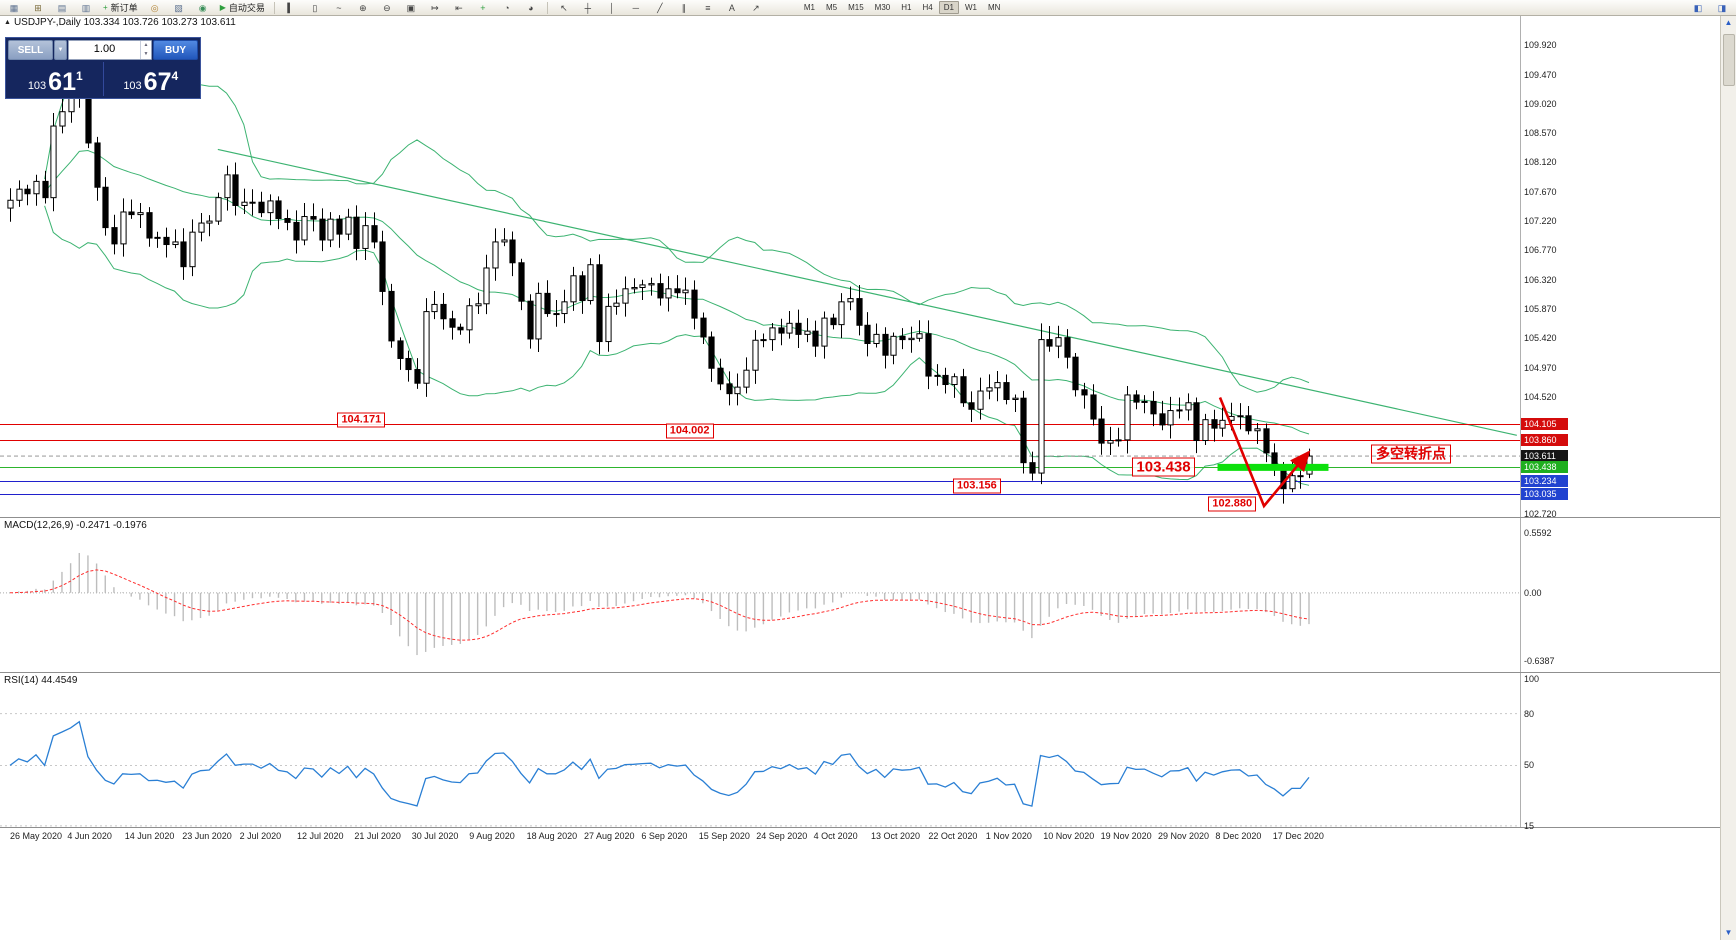  Describe the element at coordinates (906, 7) in the screenshot. I see `timeframe-h1-button: H1` at that location.